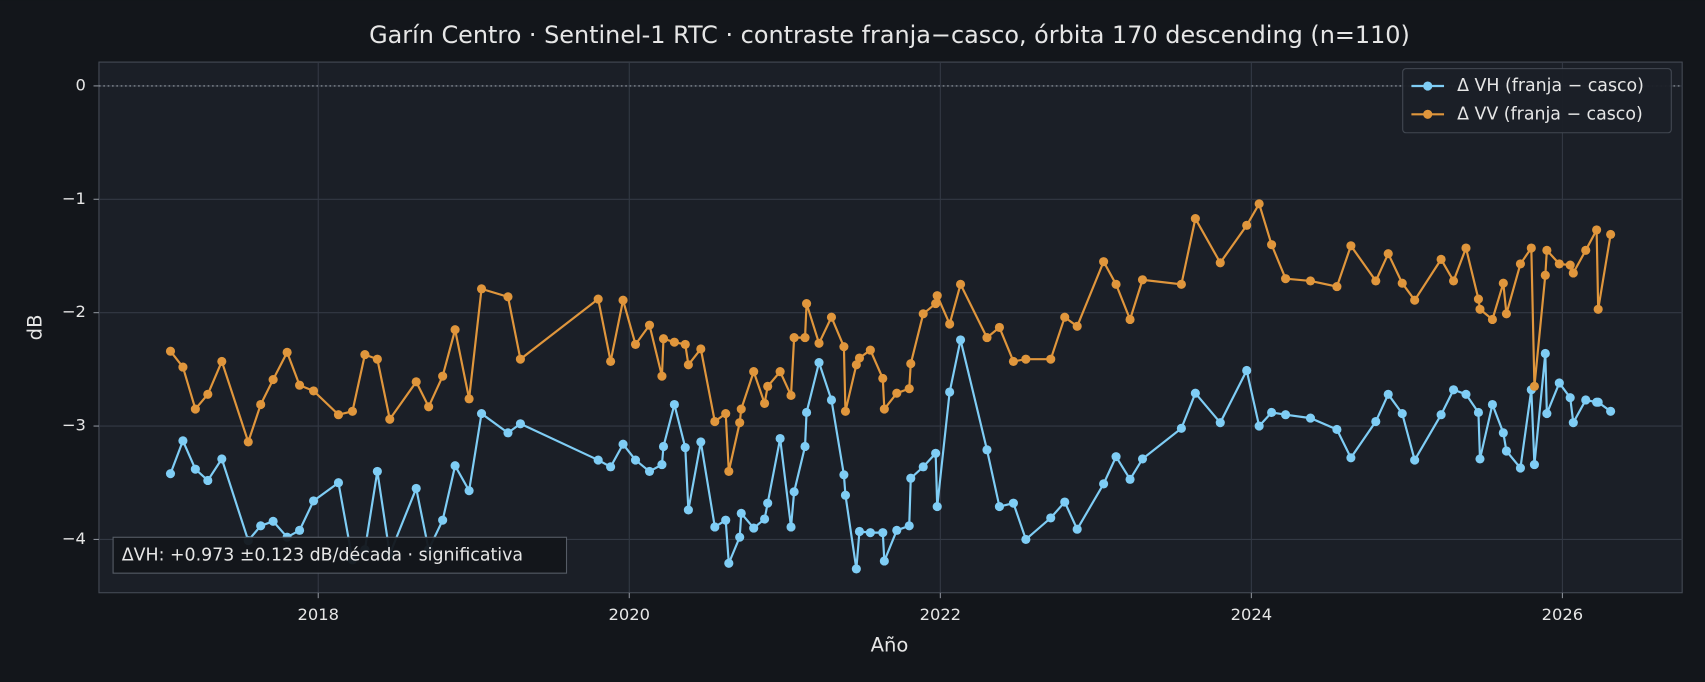  I want to click on annotation-box, so click(340, 555).